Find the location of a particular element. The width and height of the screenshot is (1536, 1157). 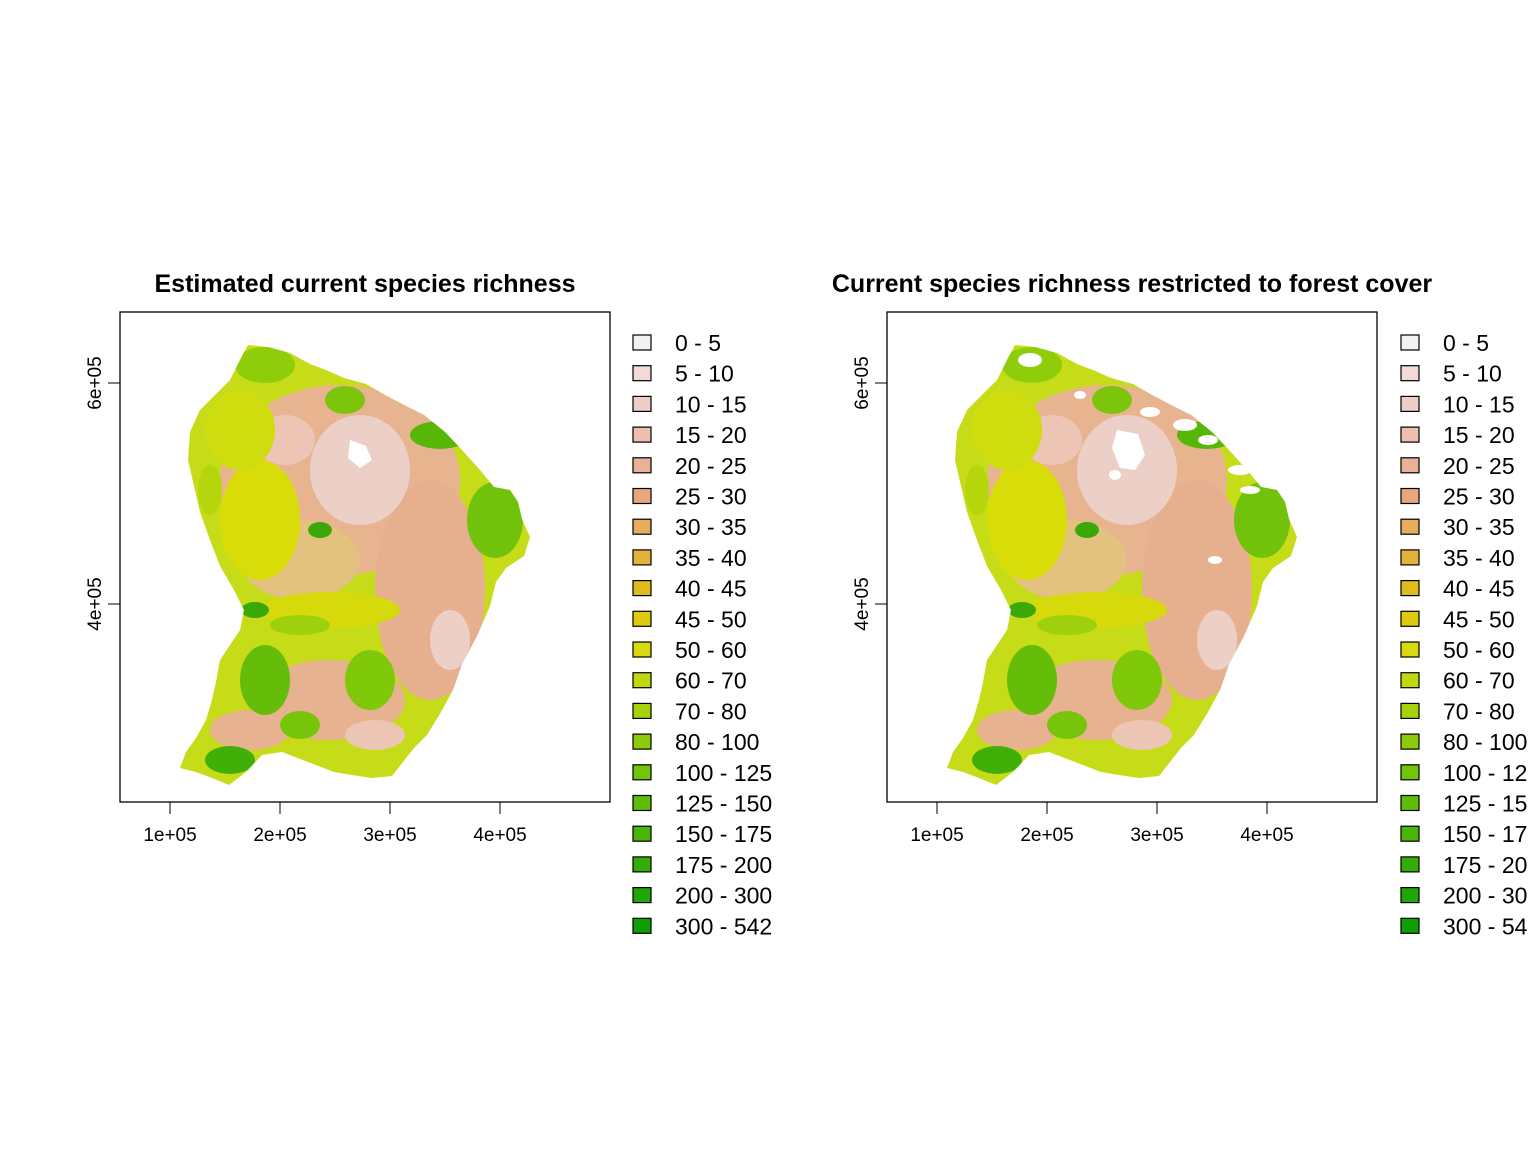

legend-label: 150 - 175 is located at coordinates (723, 834).